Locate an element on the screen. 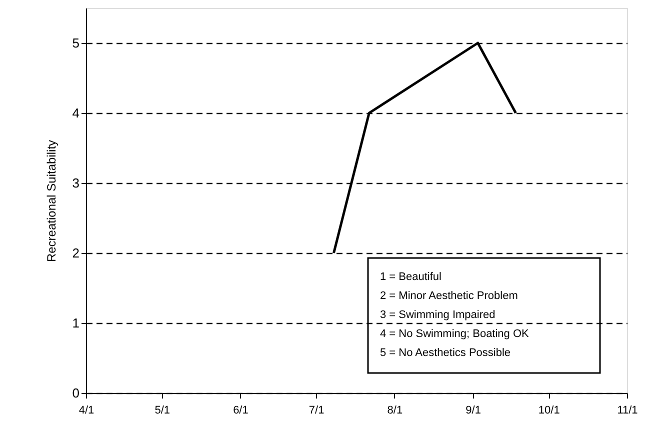 The width and height of the screenshot is (664, 425). y-tick-label: 1 is located at coordinates (76, 323).